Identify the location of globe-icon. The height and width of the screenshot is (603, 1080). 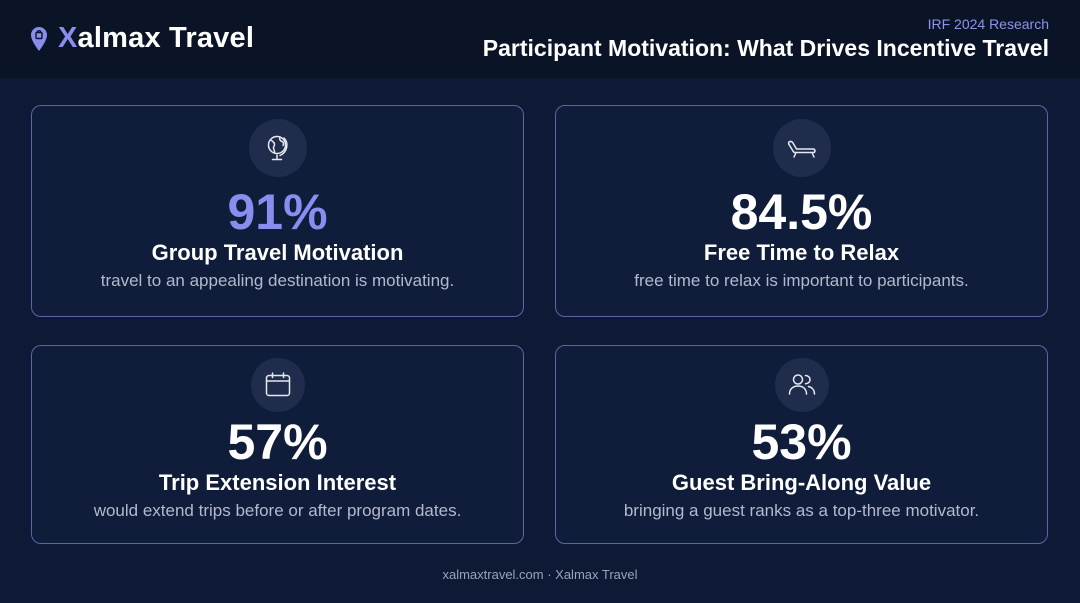
(277, 148).